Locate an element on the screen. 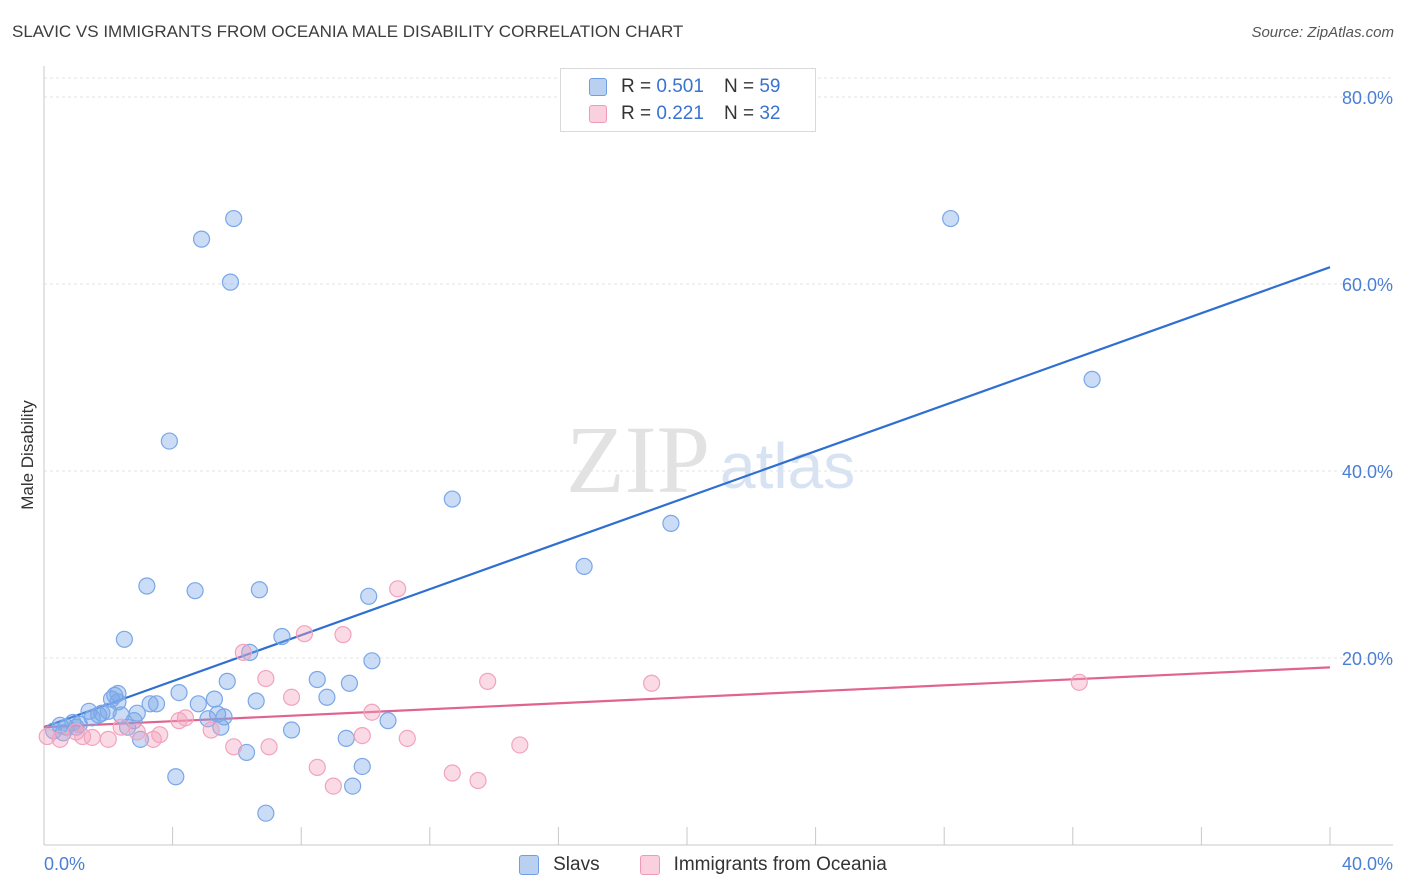  watermark-atlas: atlas is located at coordinates (787, 466).